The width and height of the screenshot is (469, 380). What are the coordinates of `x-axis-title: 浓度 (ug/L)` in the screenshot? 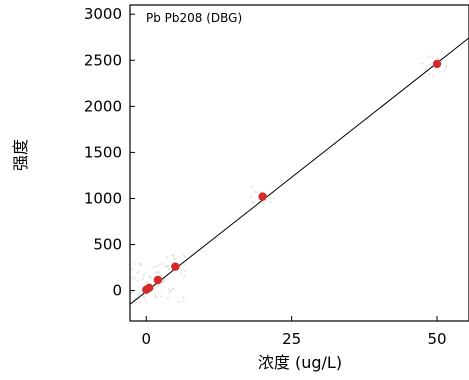 It's located at (300, 362).